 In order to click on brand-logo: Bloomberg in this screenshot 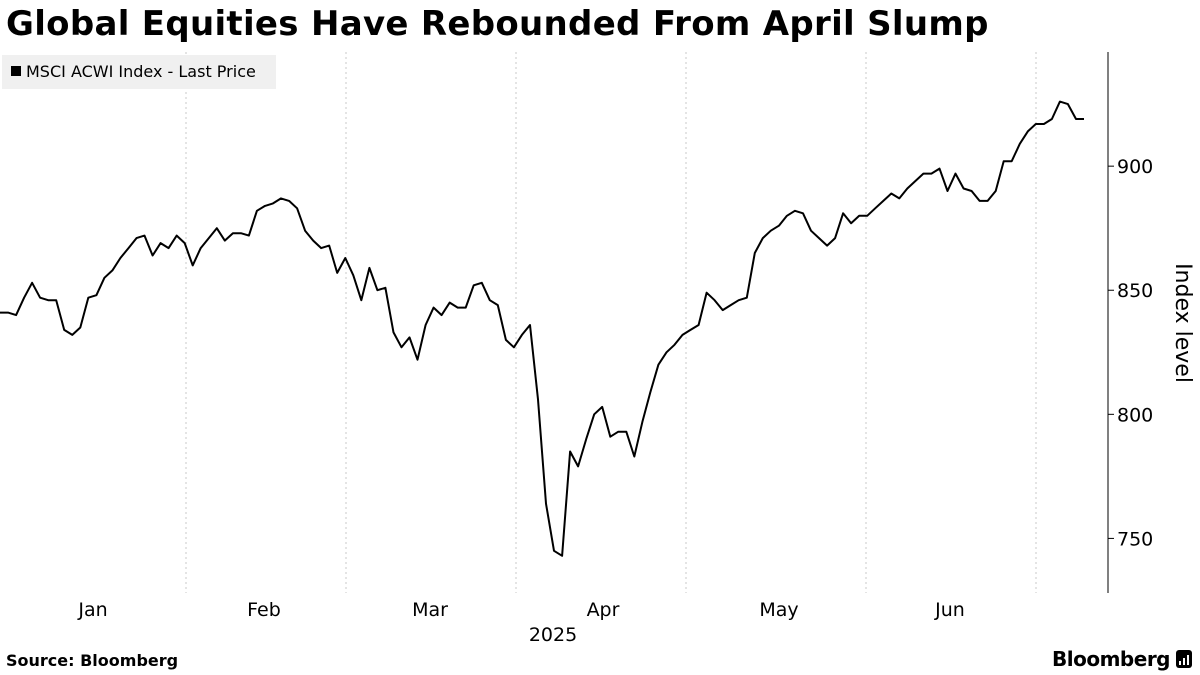, I will do `click(1122, 659)`.